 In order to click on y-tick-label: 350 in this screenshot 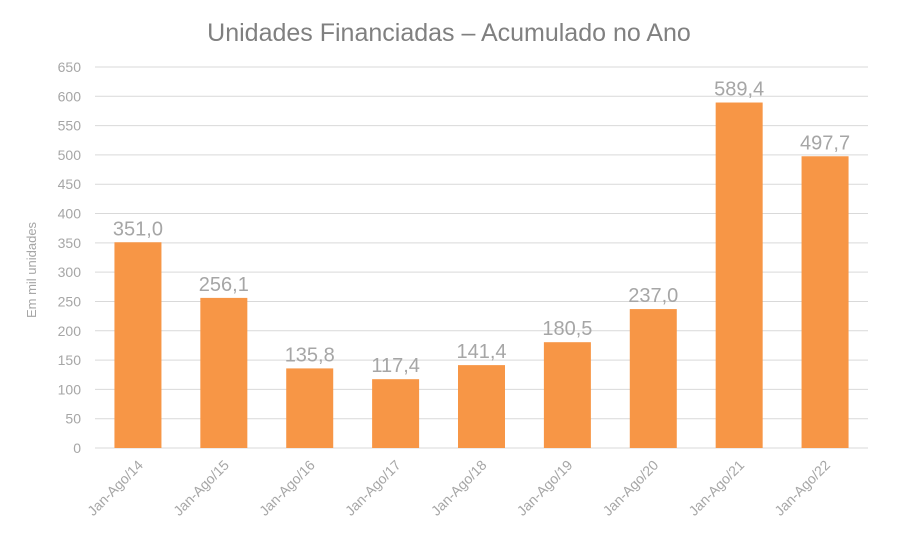, I will do `click(70, 243)`.